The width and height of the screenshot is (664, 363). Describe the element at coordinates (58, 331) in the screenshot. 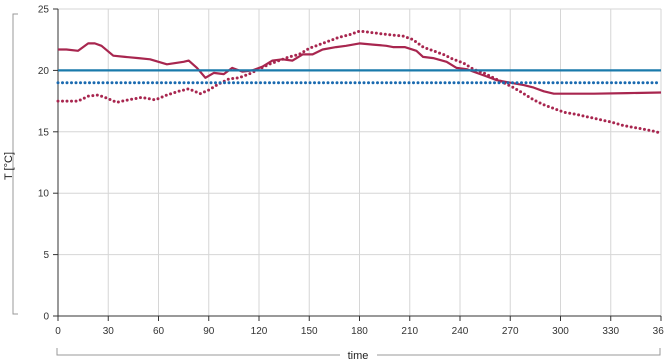

I see `x-tick-label: 0` at that location.